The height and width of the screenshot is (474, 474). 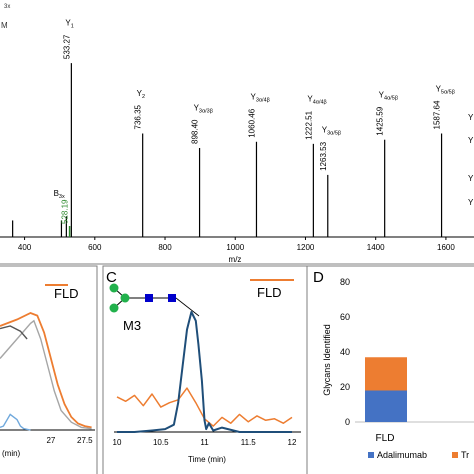 I want to click on ms-ion-label: Y1, so click(x=69, y=24).